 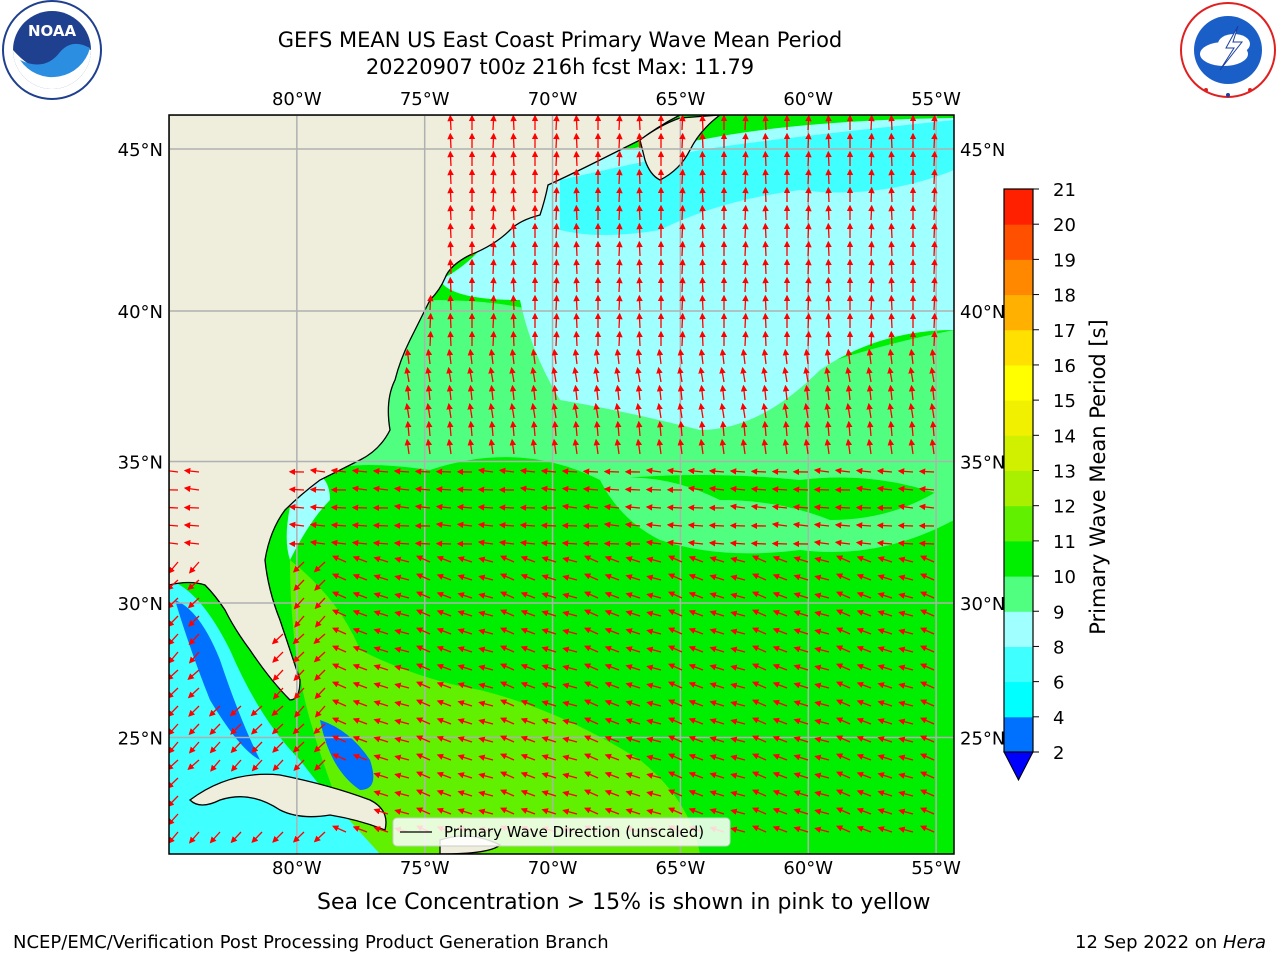 What do you see at coordinates (1244, 942) in the screenshot?
I see `footer-host: Hera` at bounding box center [1244, 942].